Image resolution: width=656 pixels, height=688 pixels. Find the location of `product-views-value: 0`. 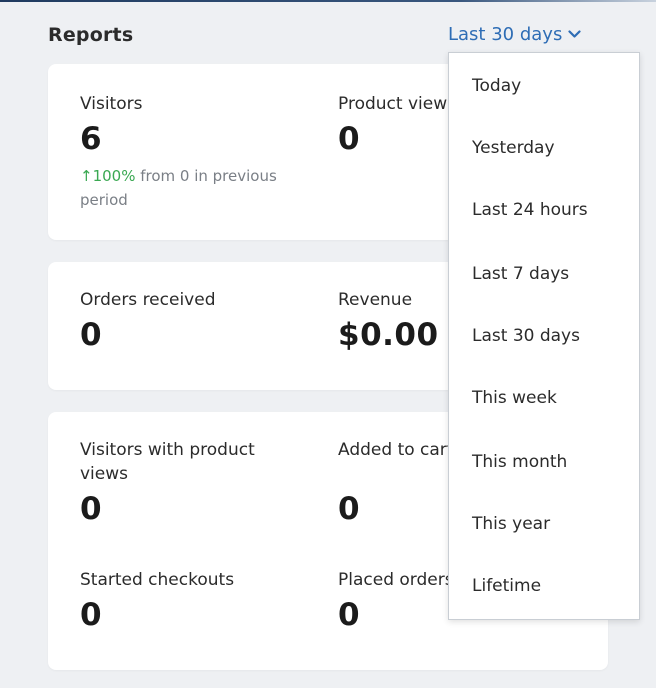

product-views-value: 0 is located at coordinates (349, 139).